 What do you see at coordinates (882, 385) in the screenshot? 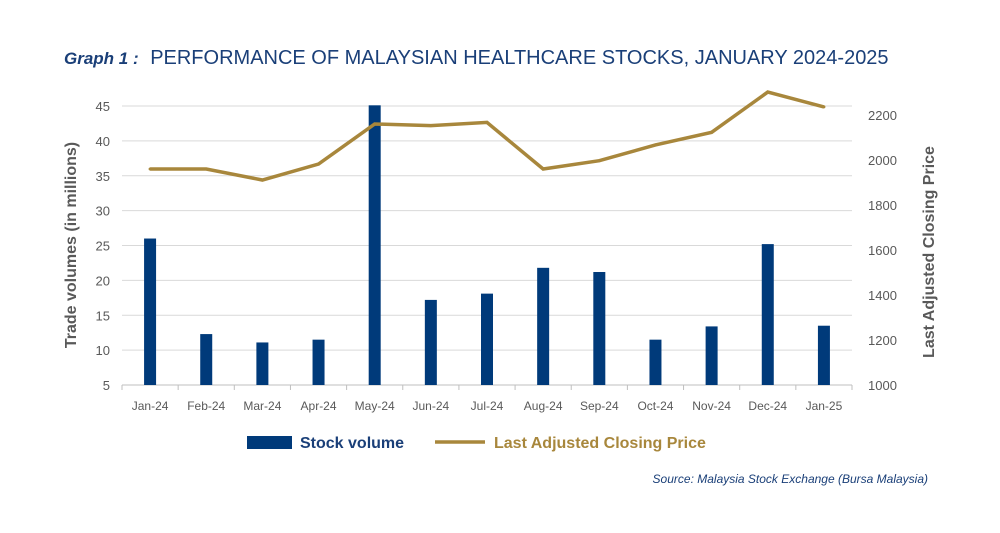
I see `y2-tick-label: 1000` at bounding box center [882, 385].